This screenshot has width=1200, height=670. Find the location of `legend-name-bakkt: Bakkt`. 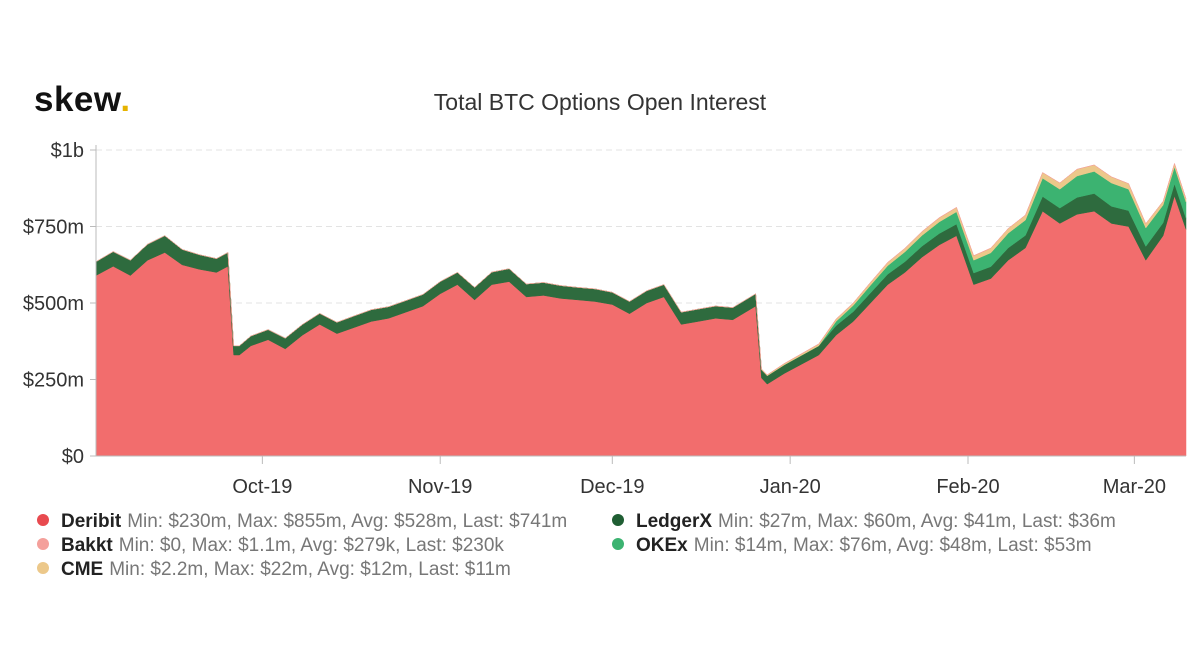

legend-name-bakkt: Bakkt is located at coordinates (87, 545).